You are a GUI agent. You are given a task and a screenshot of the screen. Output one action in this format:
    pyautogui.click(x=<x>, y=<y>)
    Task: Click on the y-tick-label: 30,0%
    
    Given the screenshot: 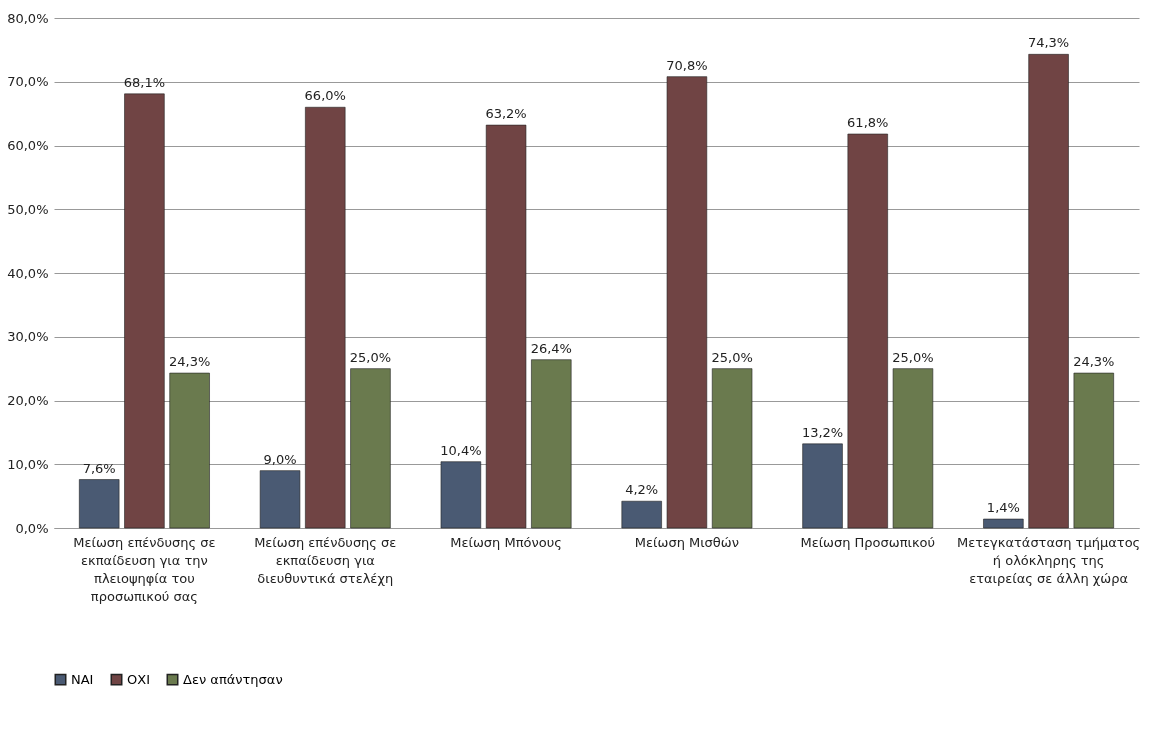 What is the action you would take?
    pyautogui.click(x=28, y=337)
    